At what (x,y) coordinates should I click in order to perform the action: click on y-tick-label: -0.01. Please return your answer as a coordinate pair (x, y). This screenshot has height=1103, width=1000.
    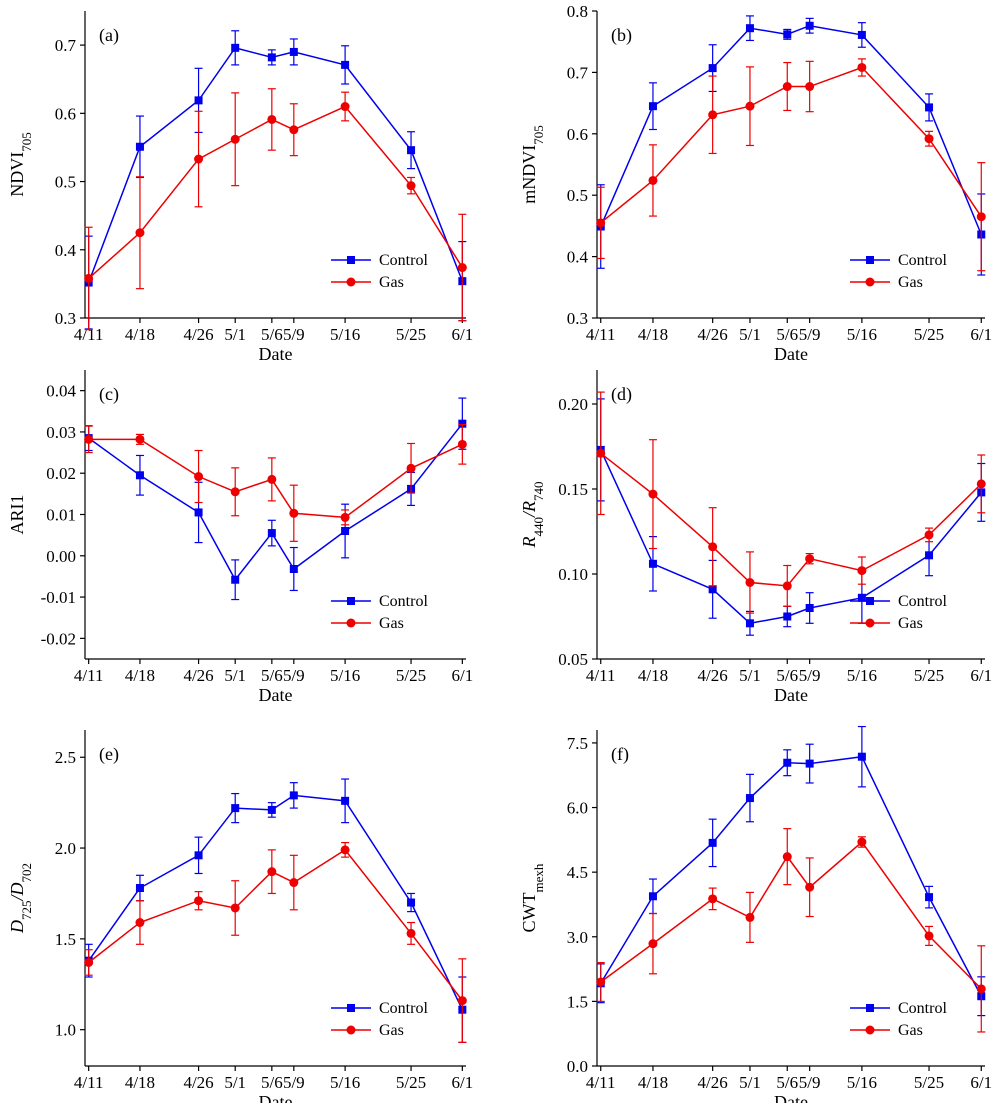
    Looking at the image, I should click on (58, 597).